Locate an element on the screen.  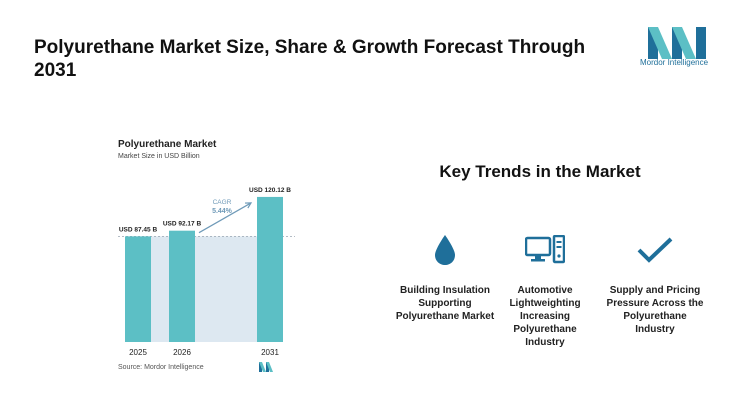
computer-icon is located at coordinates (545, 249).